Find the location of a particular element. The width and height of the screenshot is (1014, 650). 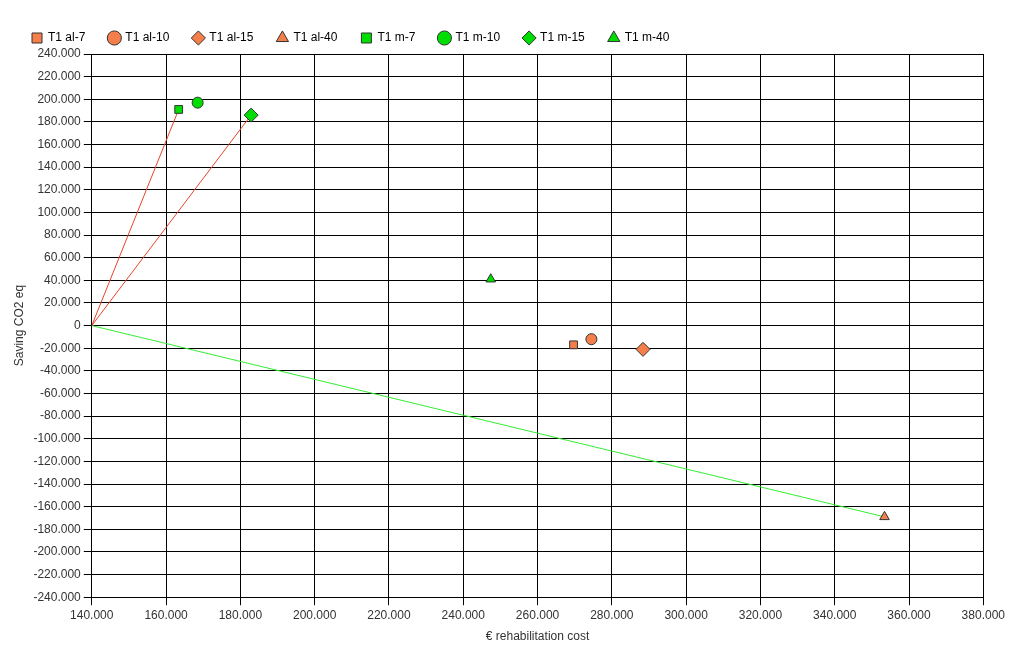

x-tick-label: 240.000 is located at coordinates (463, 614).